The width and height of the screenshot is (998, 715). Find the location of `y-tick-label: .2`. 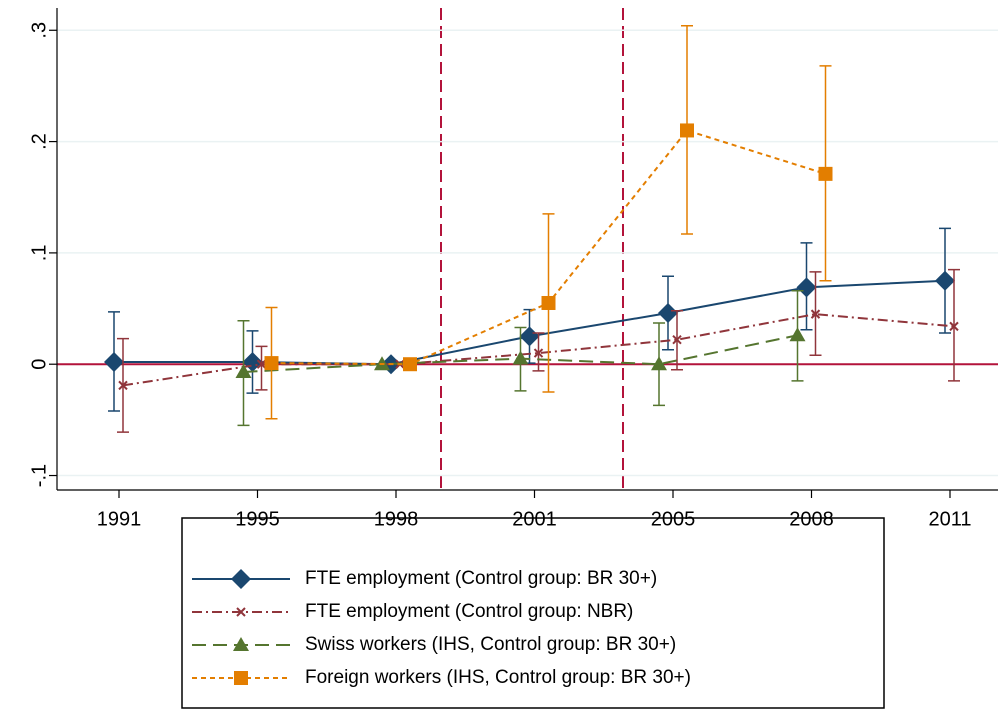

y-tick-label: .2 is located at coordinates (39, 141).